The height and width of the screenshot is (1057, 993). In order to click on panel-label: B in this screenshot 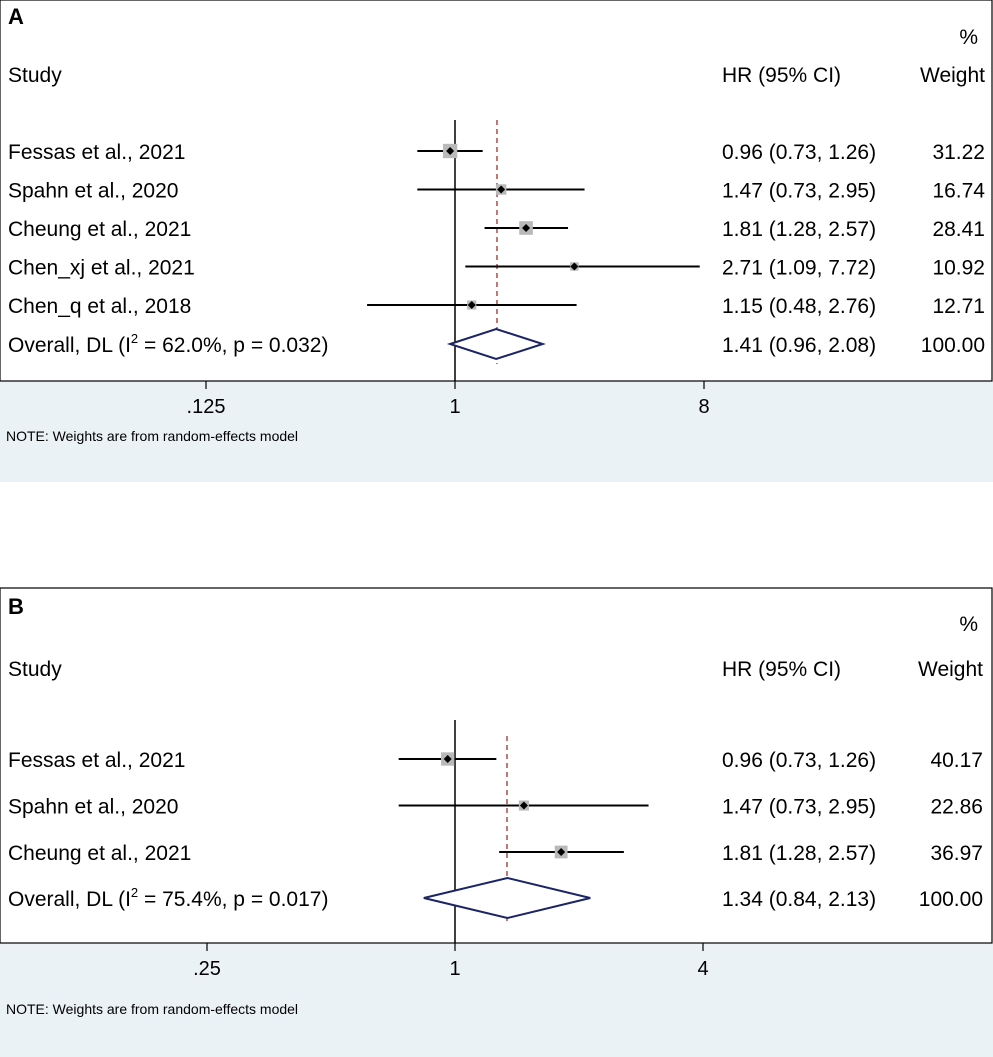, I will do `click(16, 606)`.